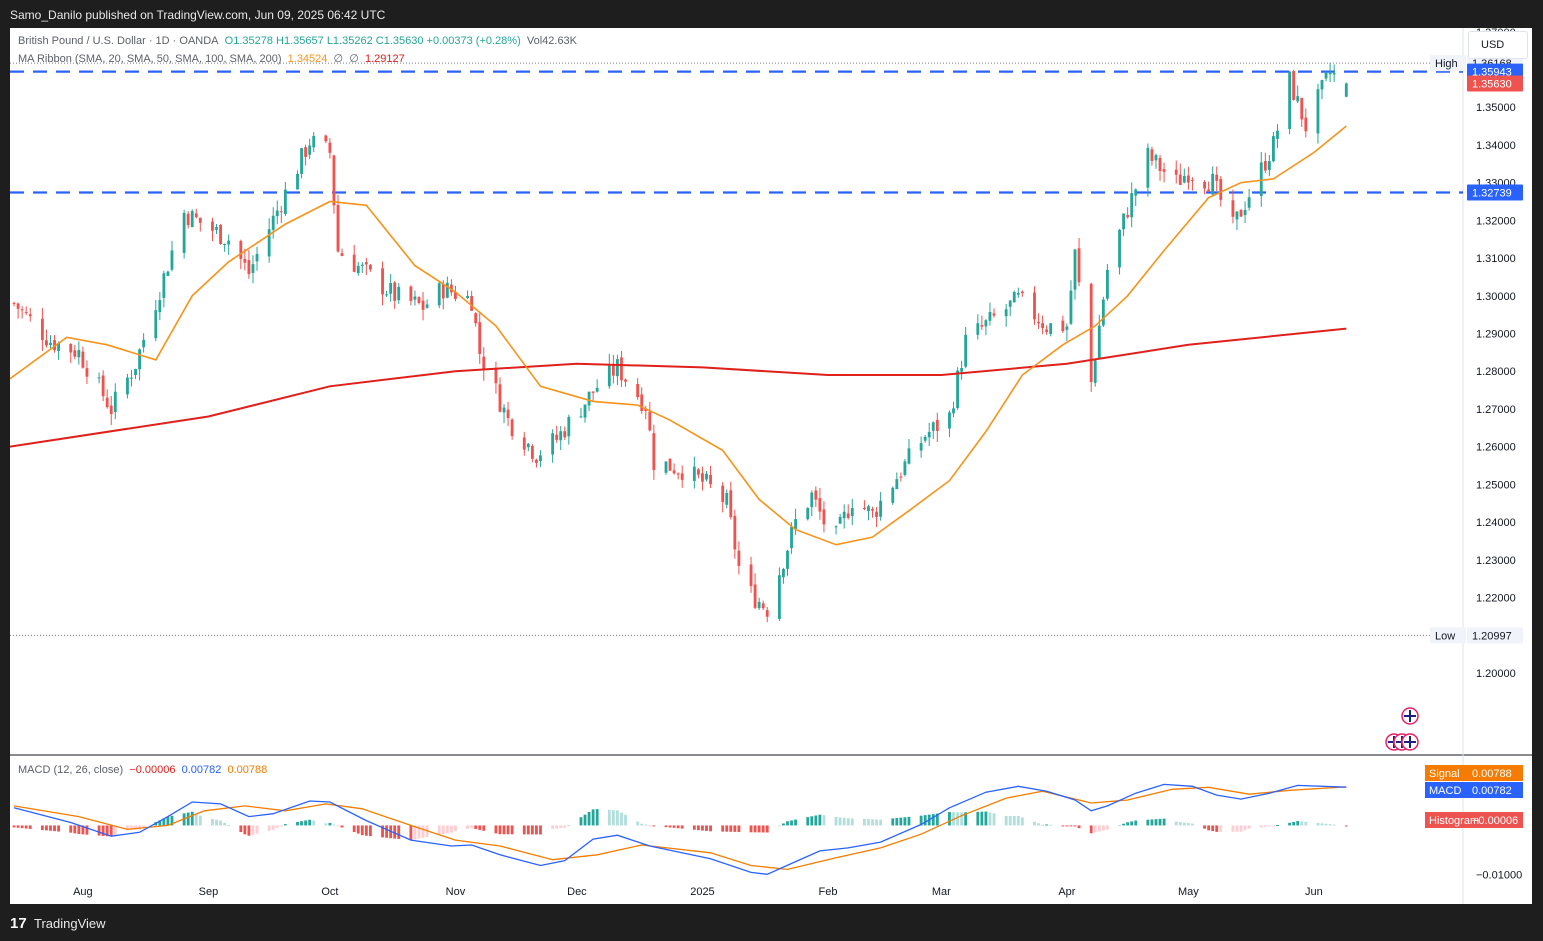 The image size is (1543, 941). I want to click on macd-line, so click(680, 829).